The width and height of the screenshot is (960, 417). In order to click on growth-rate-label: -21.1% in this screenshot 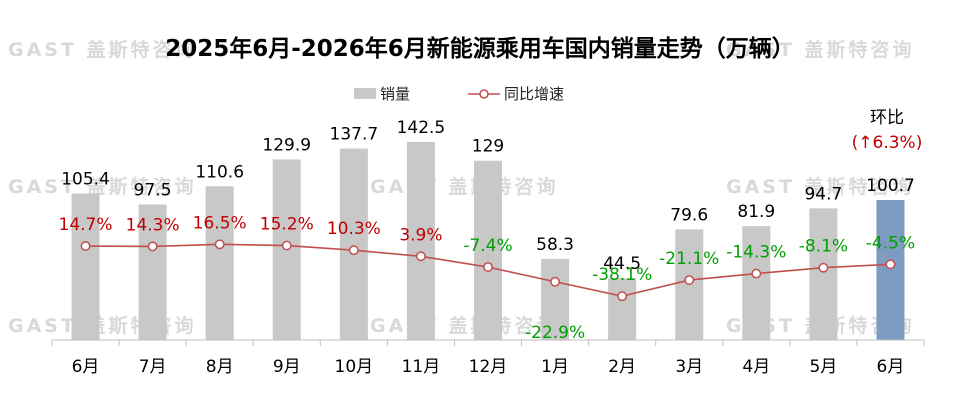, I will do `click(689, 259)`.